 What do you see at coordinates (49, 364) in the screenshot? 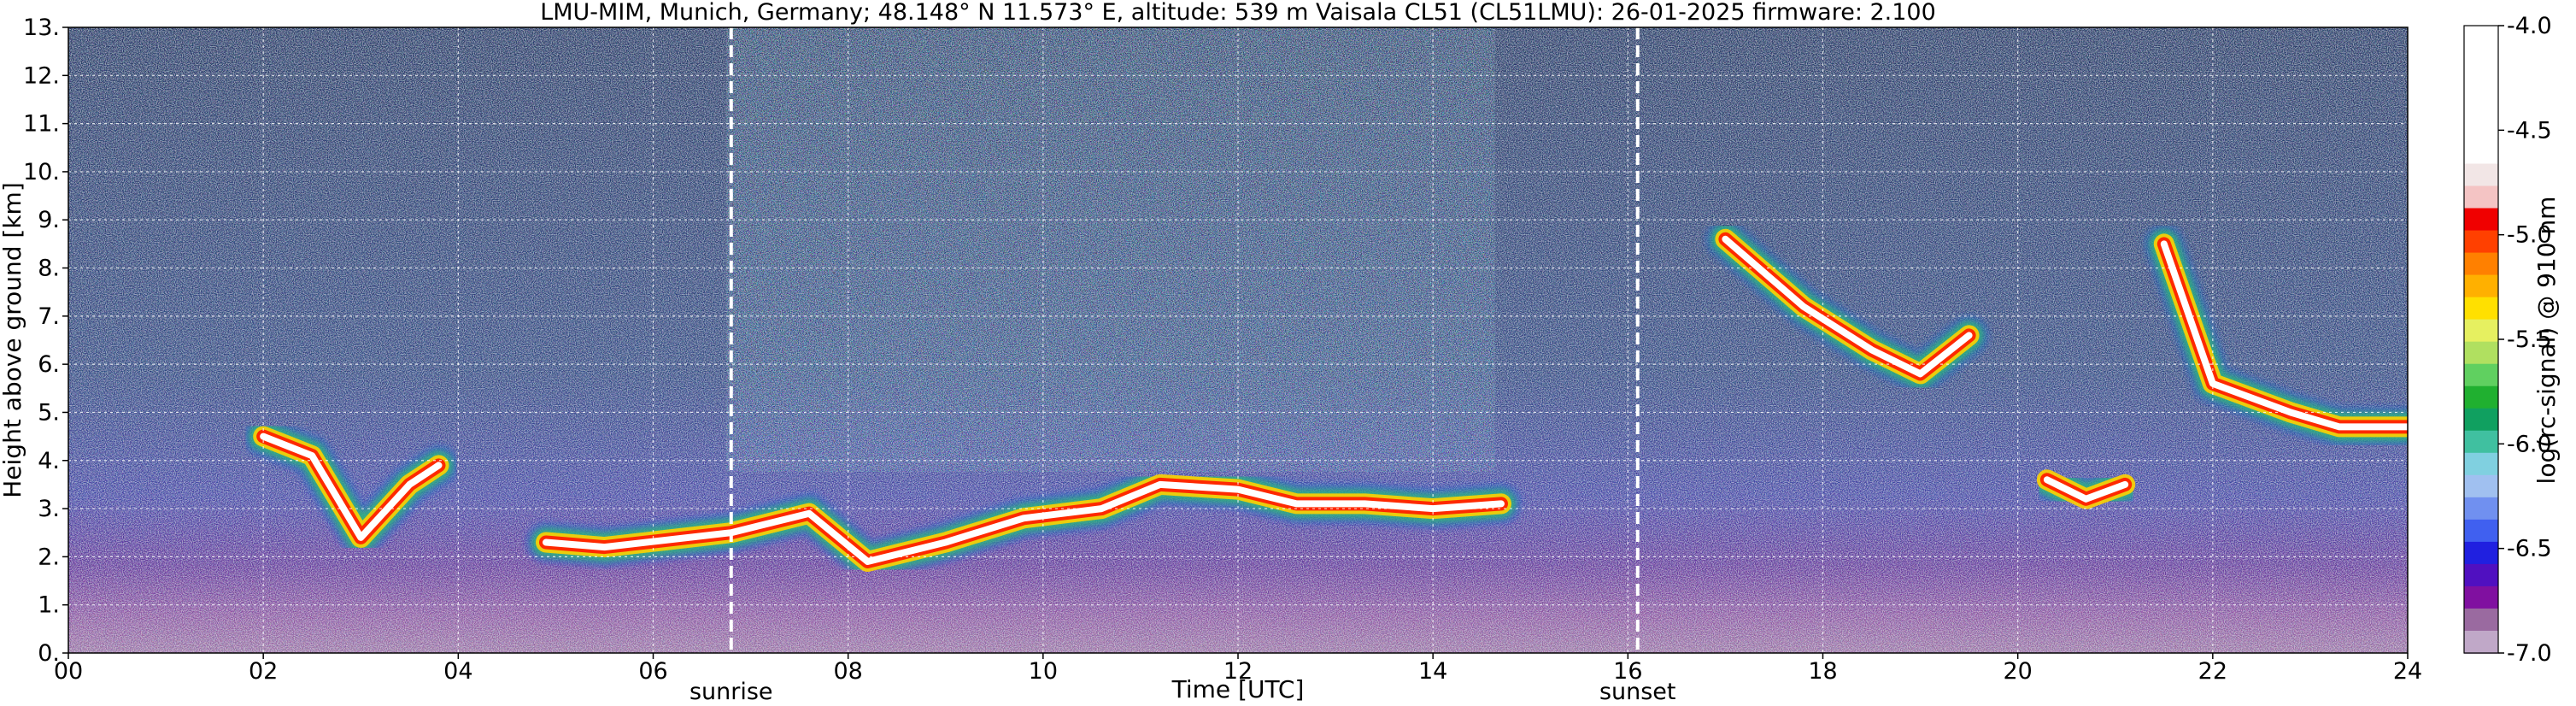
I see `y-tick-label: 6.` at bounding box center [49, 364].